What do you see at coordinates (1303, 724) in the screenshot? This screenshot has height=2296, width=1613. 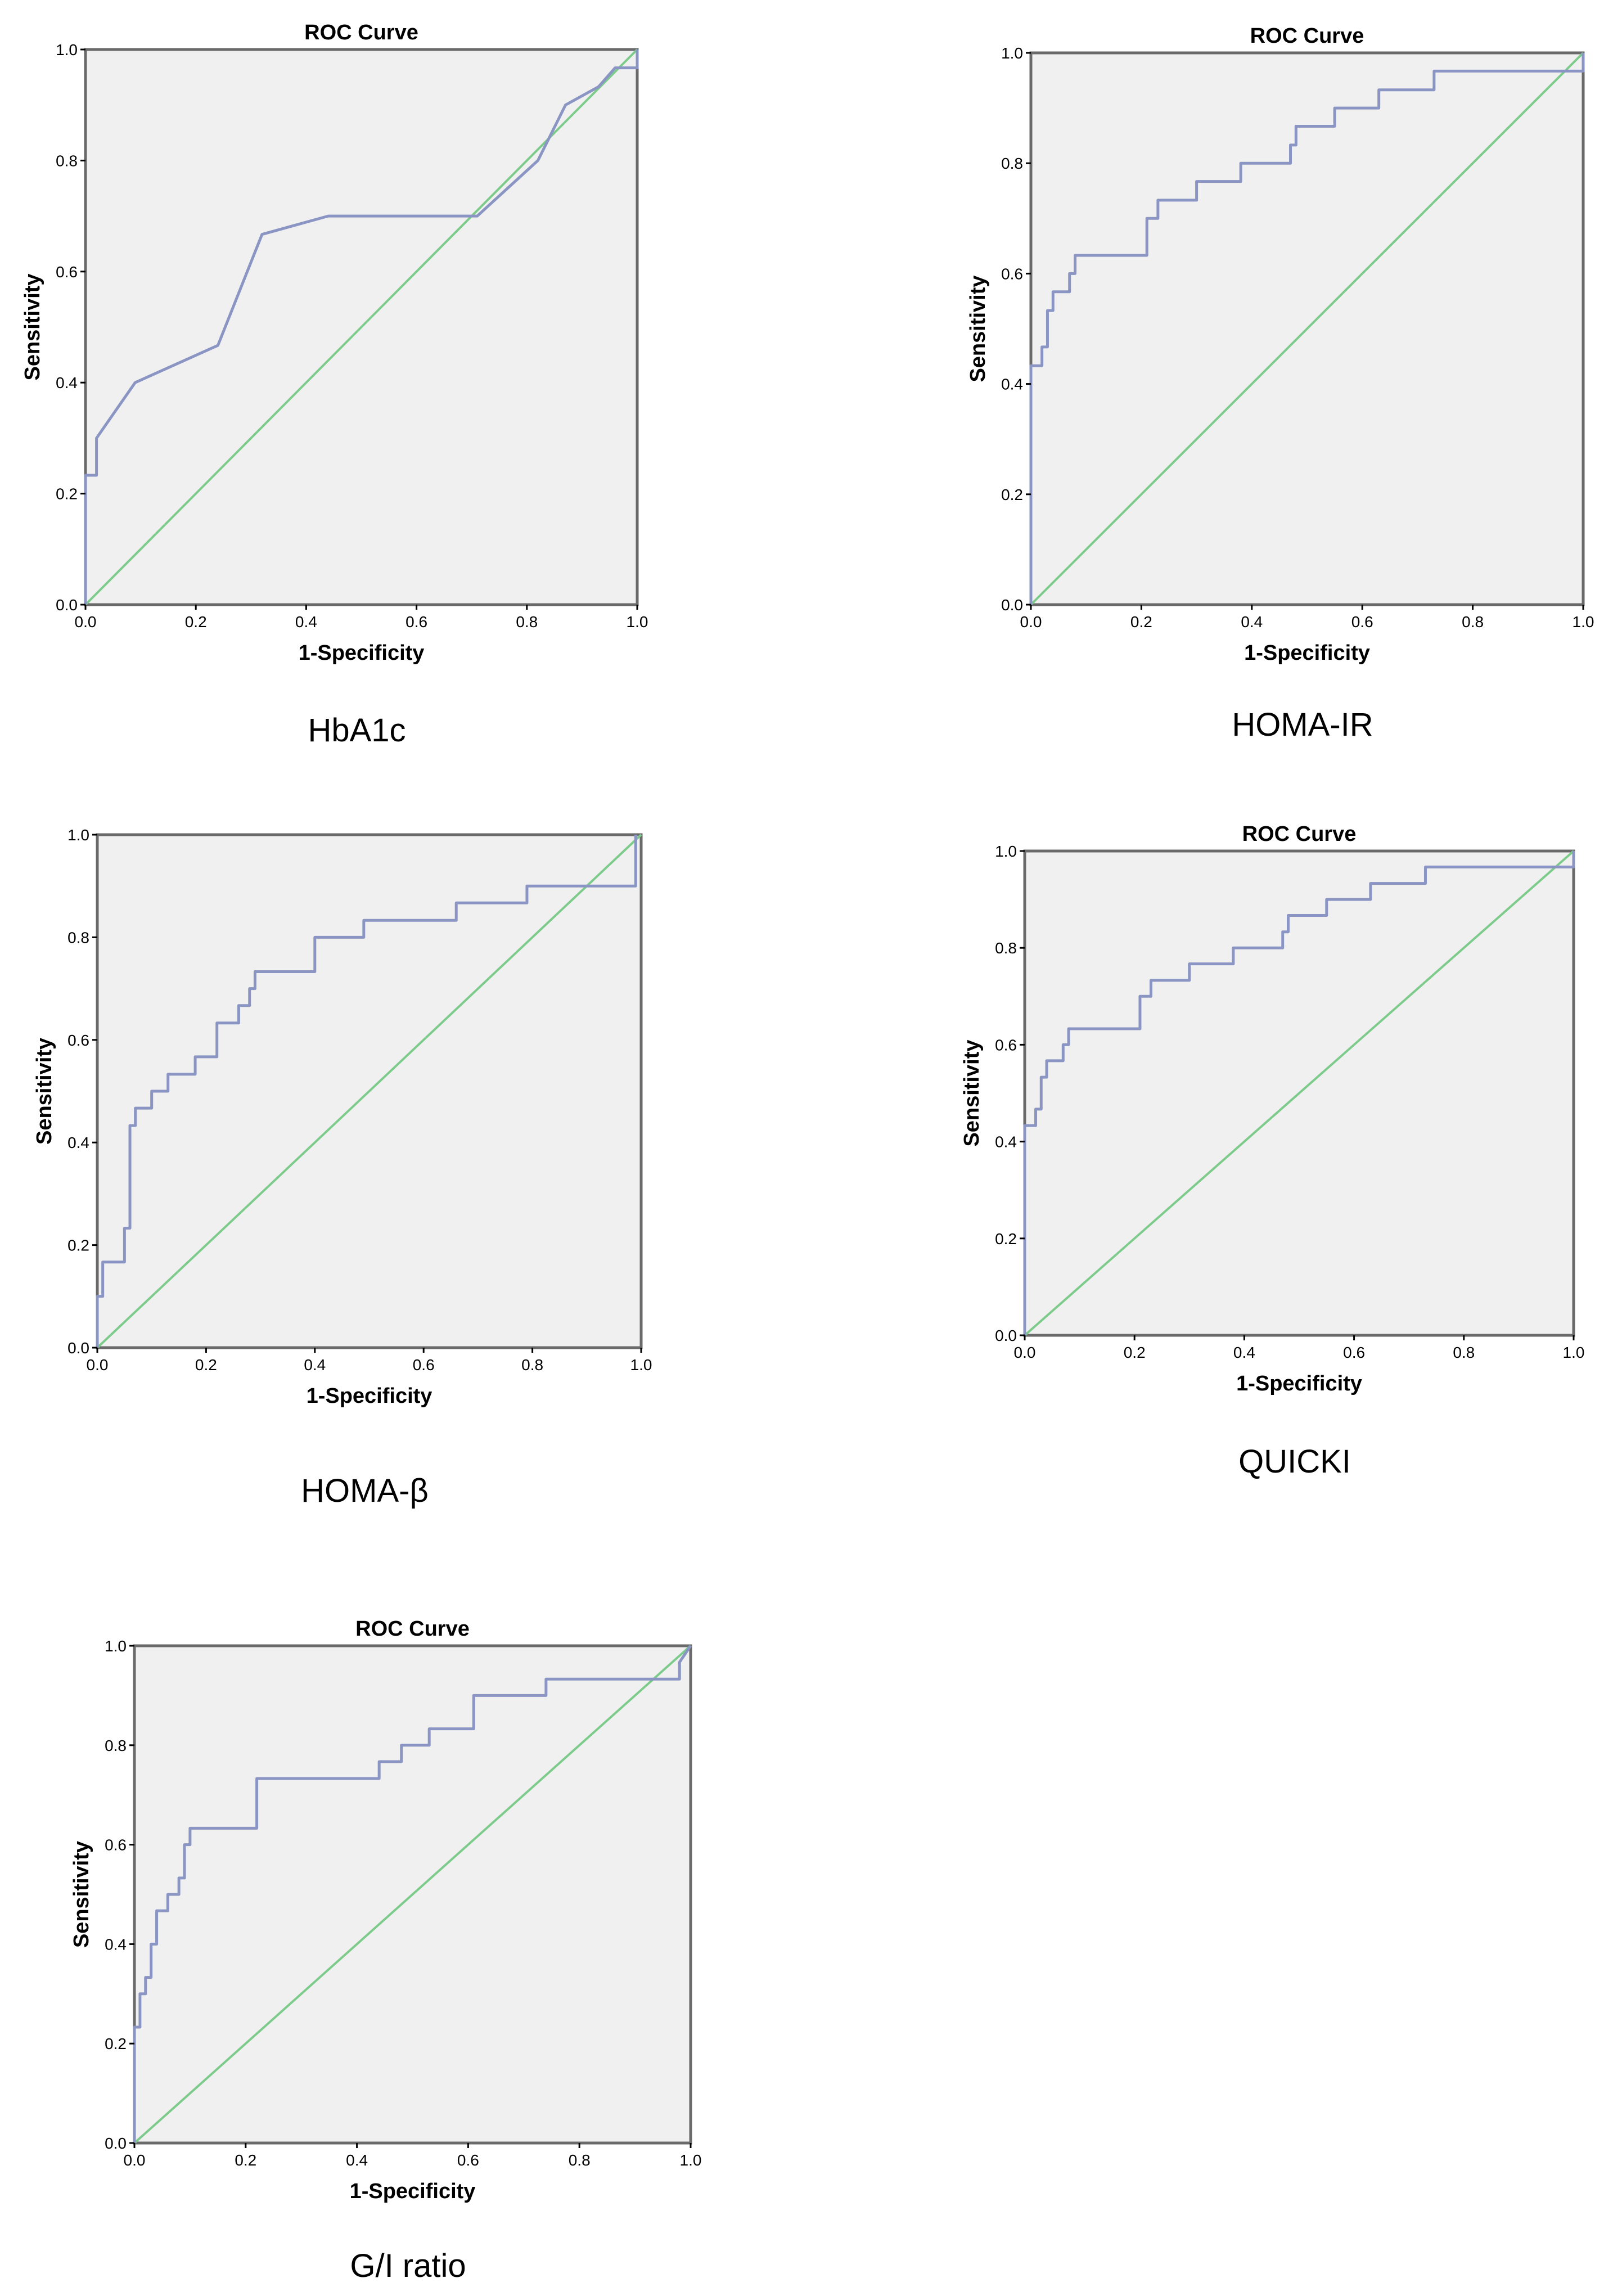 I see `chart-caption: HOMA-IR` at bounding box center [1303, 724].